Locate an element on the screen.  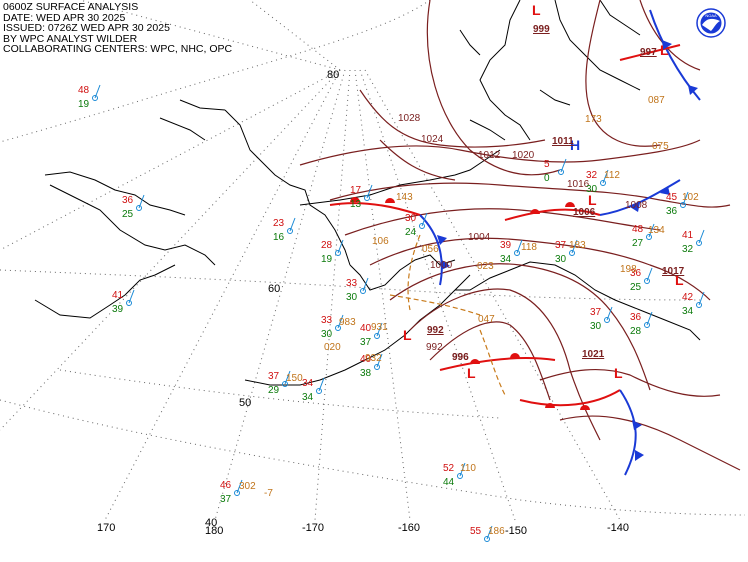
lon-label-170: 170 is located at coordinates (106, 528).